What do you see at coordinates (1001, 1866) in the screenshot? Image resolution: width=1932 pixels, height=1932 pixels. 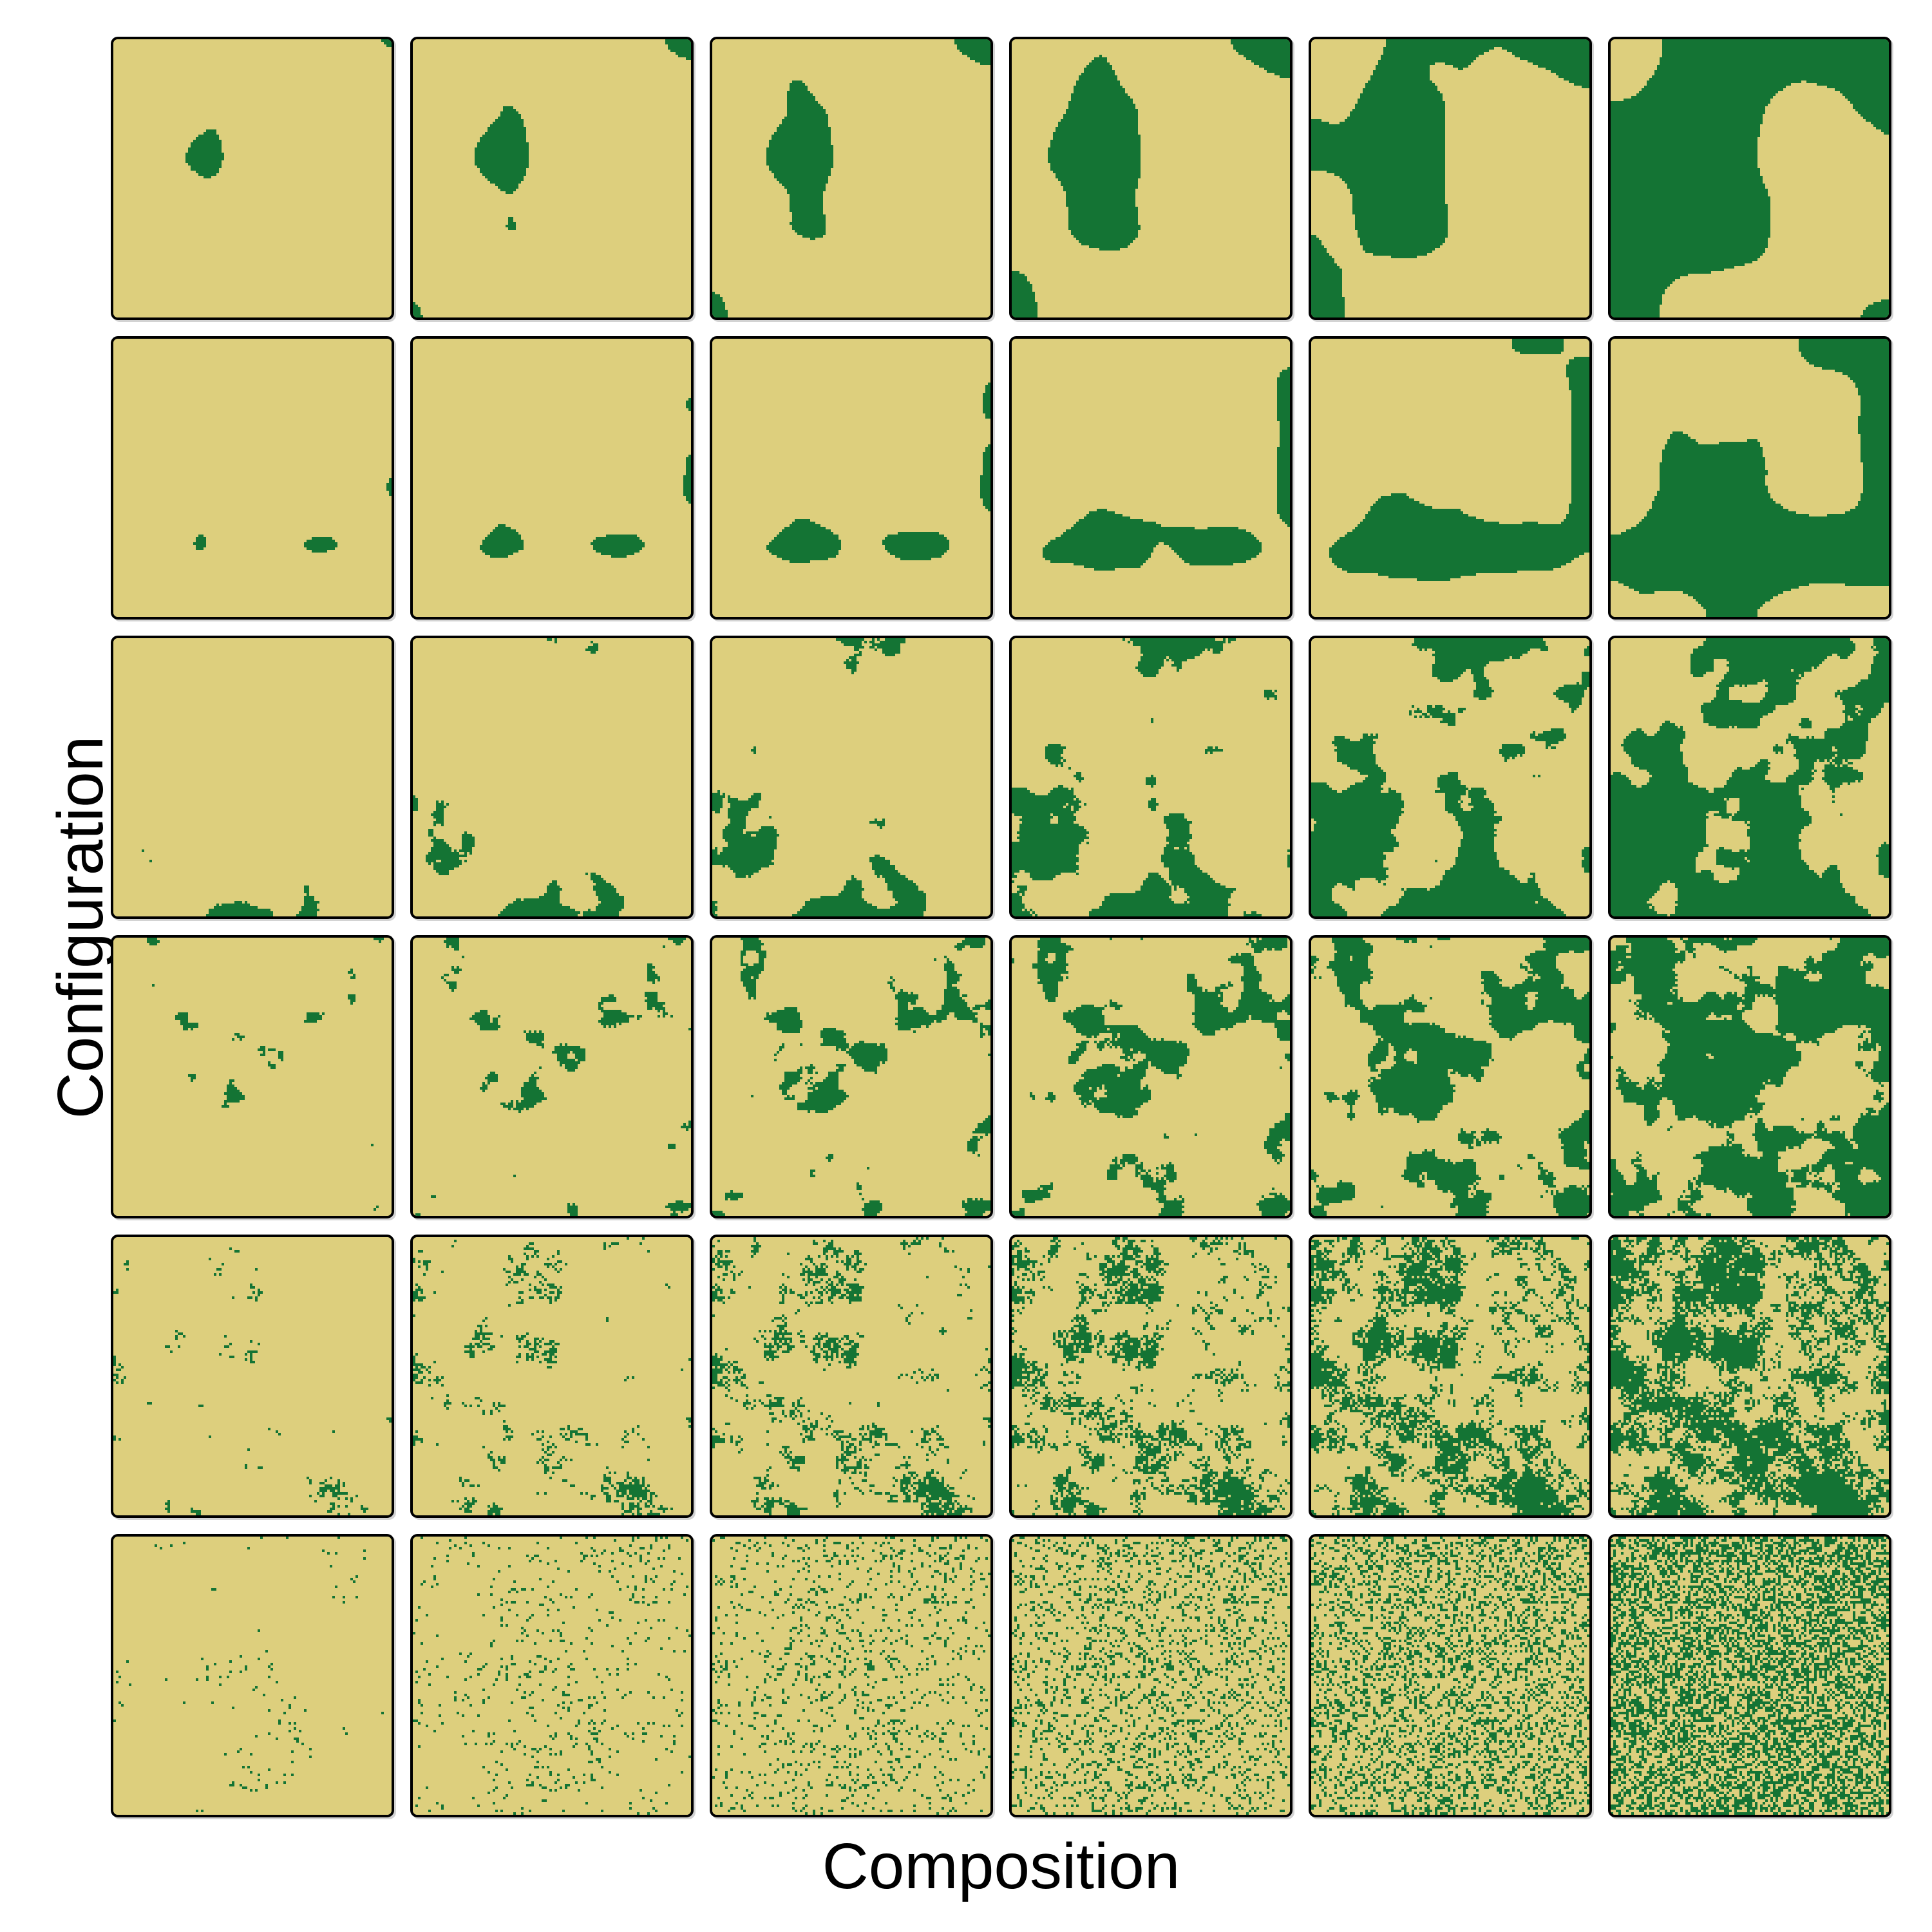 I see `x-axis-label: Composition` at bounding box center [1001, 1866].